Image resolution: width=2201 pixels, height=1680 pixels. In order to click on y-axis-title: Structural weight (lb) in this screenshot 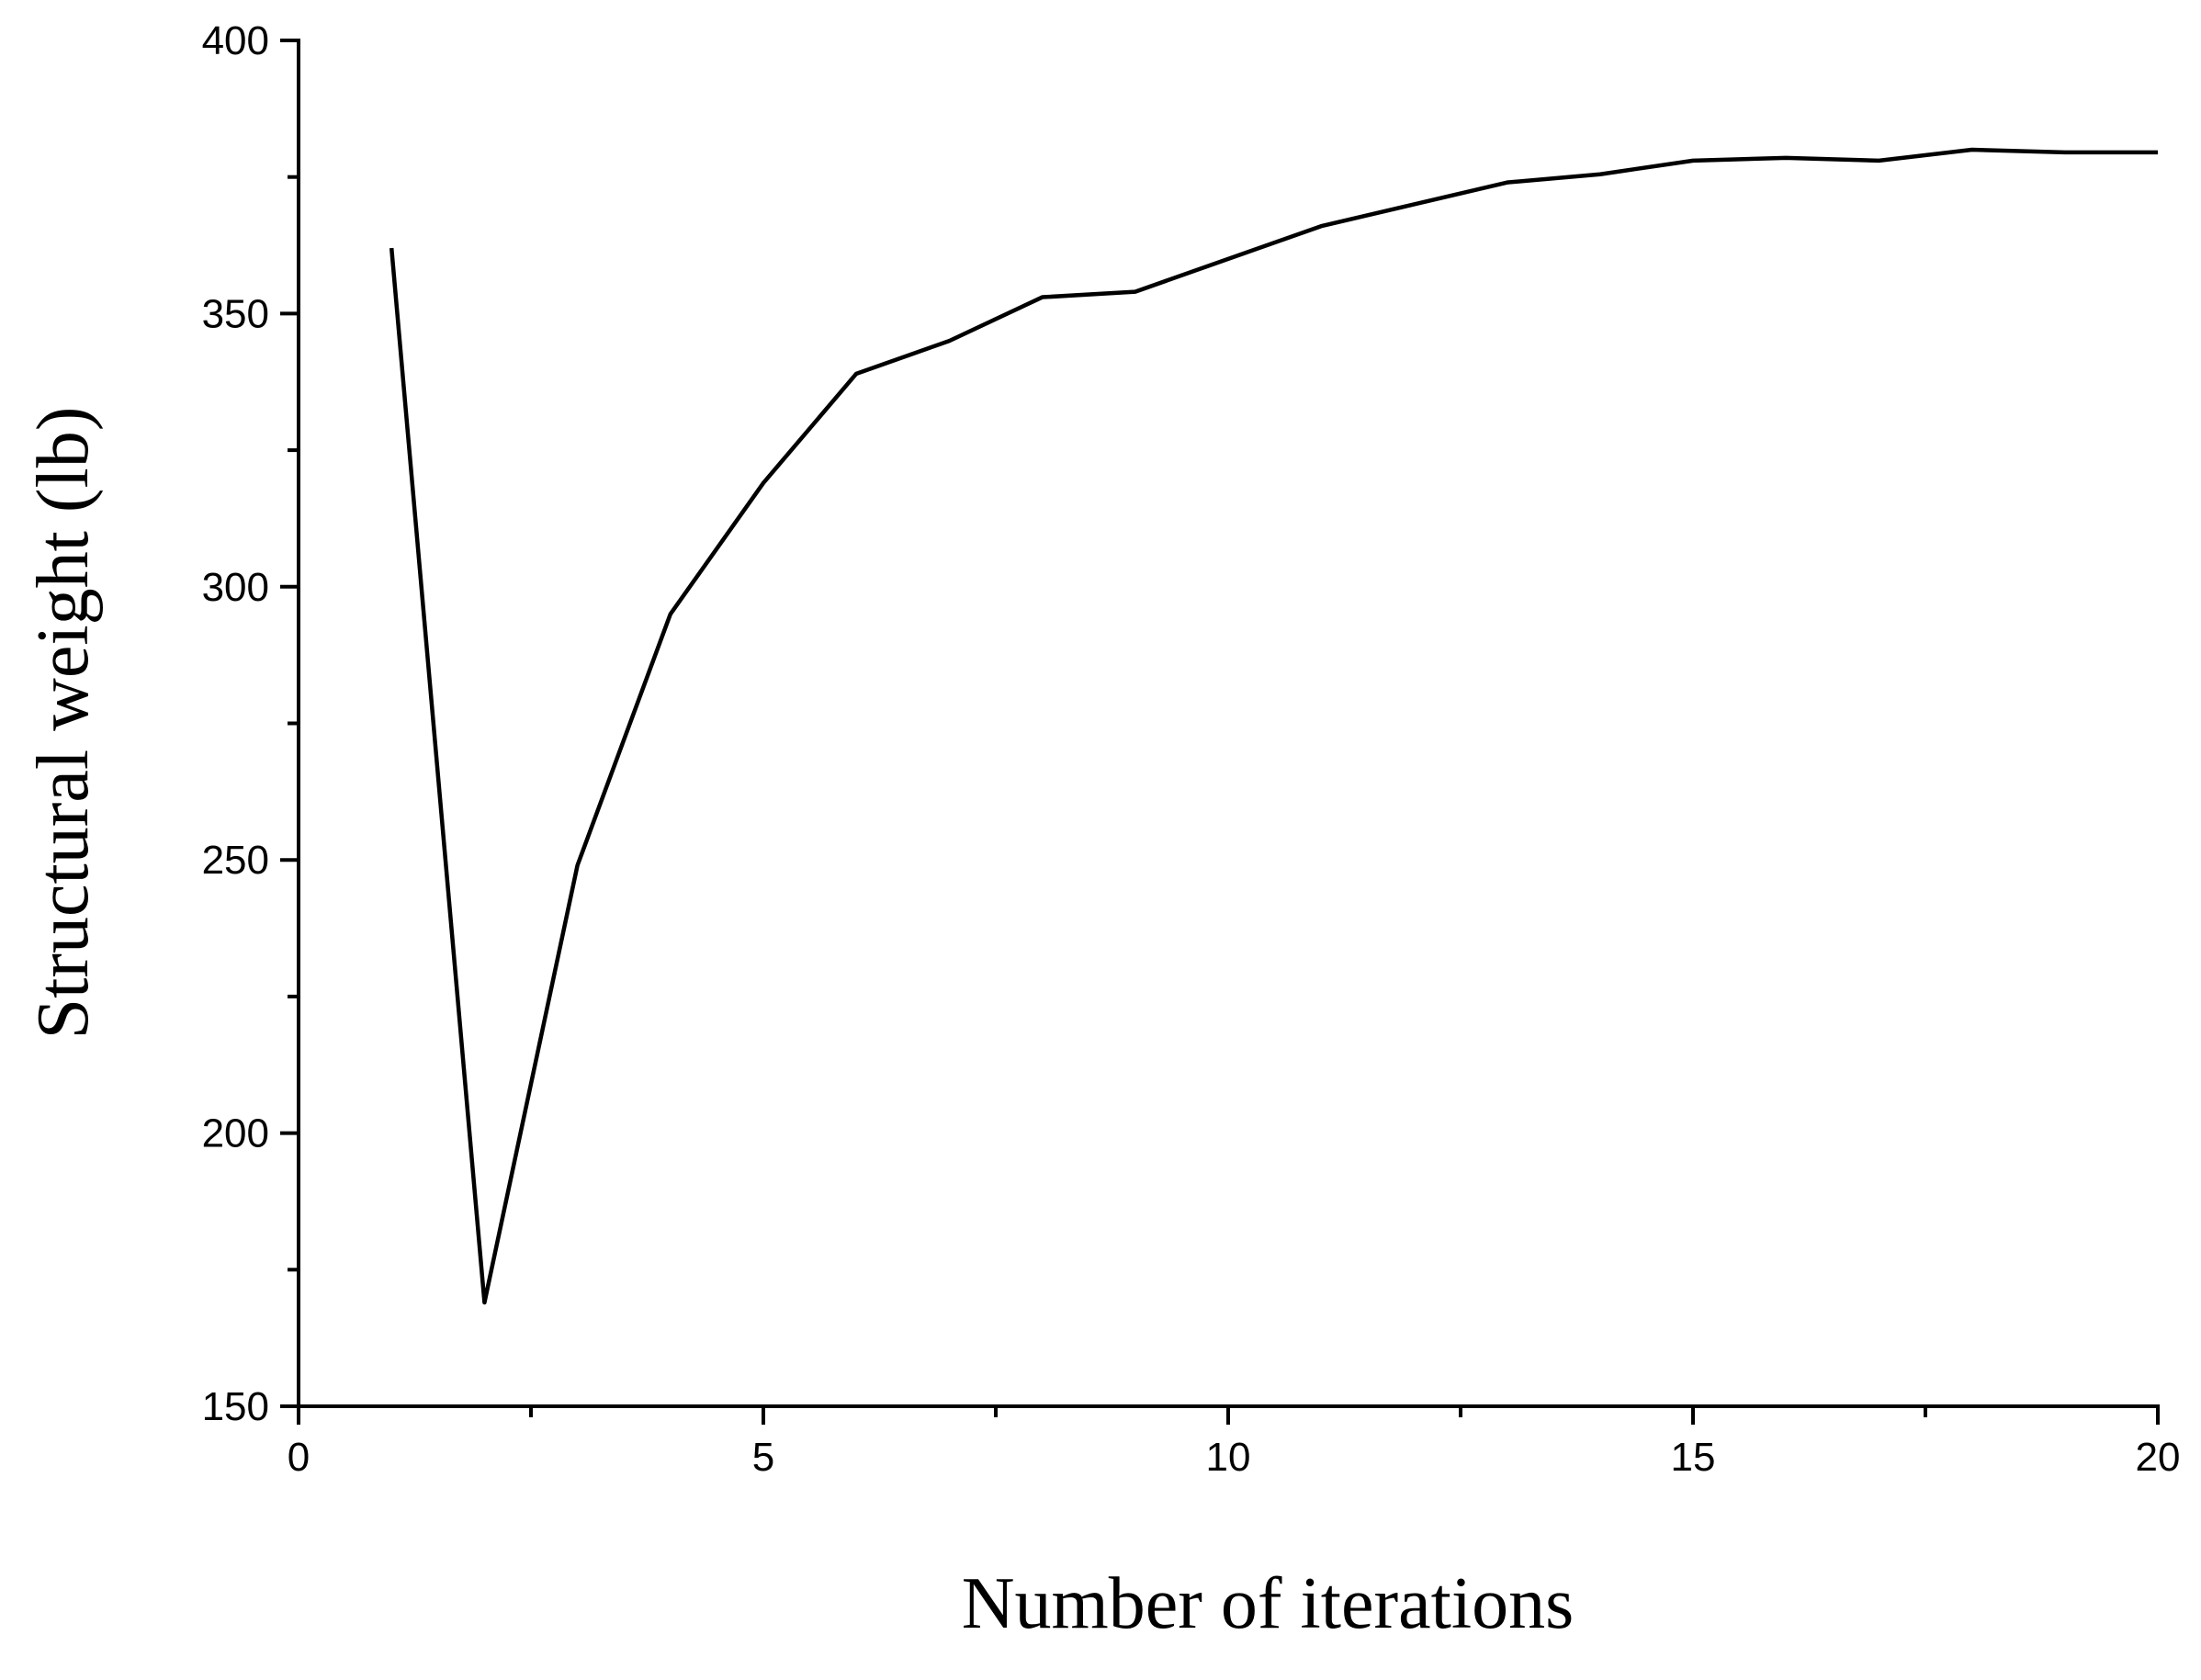, I will do `click(63, 723)`.